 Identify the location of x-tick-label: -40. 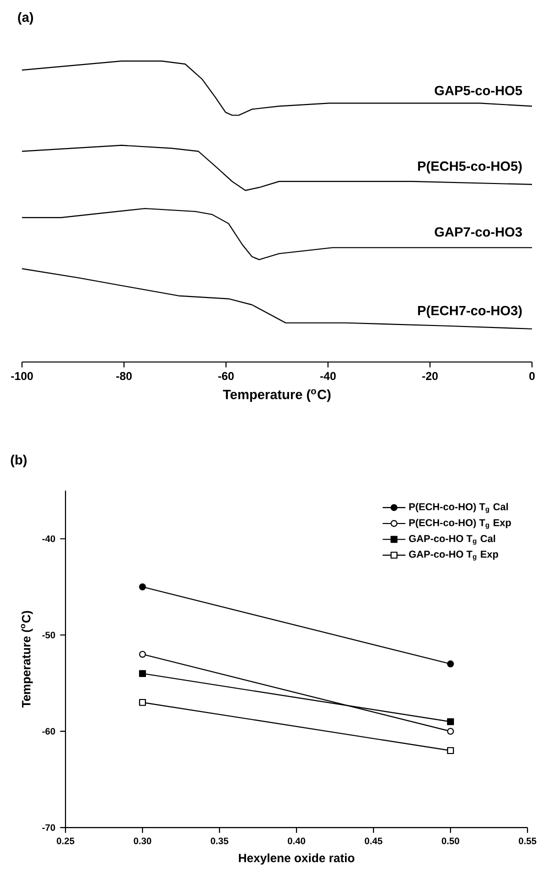
(328, 376).